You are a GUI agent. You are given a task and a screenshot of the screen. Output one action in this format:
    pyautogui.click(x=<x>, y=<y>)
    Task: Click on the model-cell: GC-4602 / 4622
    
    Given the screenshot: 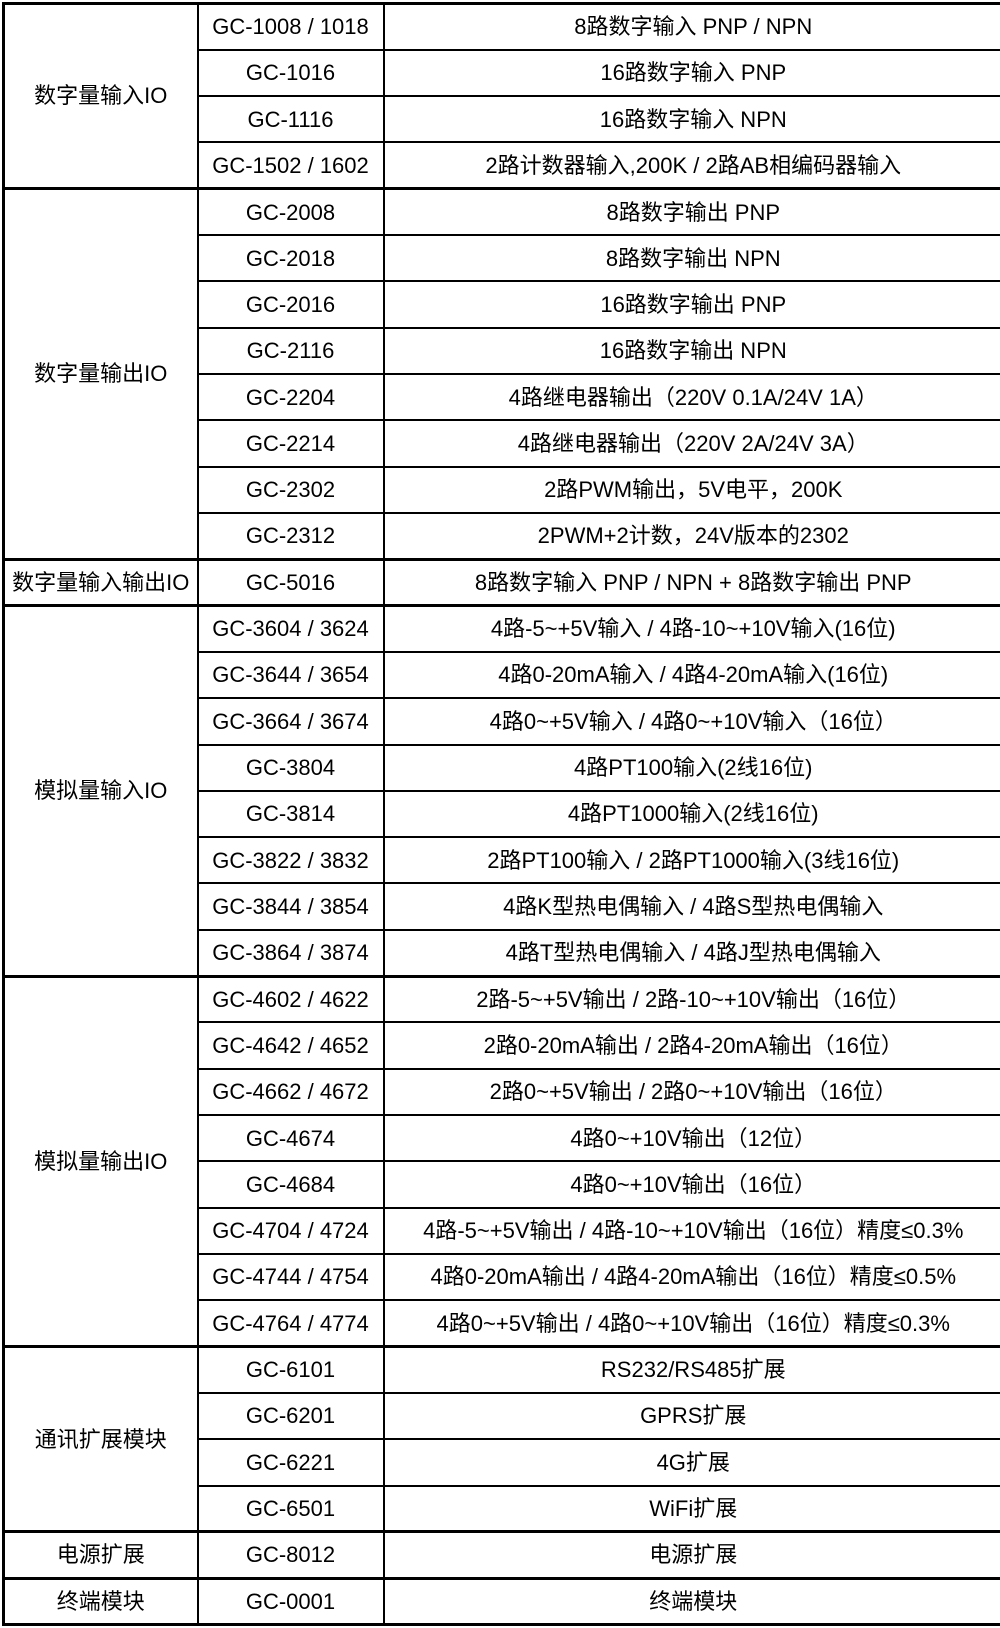 What is the action you would take?
    pyautogui.click(x=290, y=999)
    